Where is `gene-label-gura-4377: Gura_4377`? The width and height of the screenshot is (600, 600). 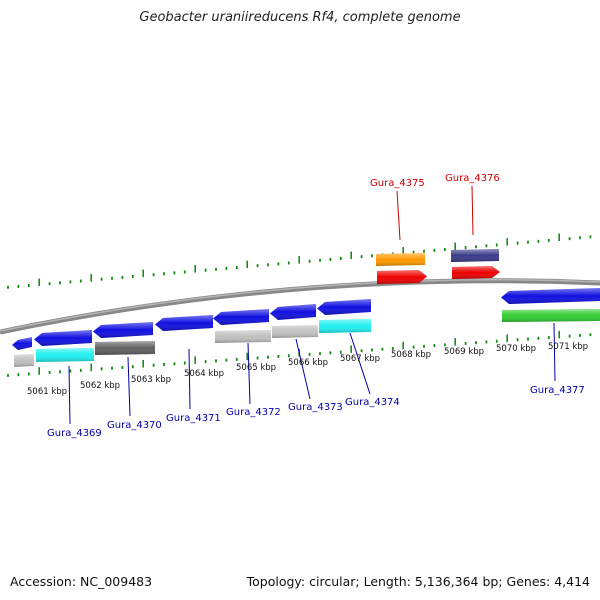
gene-label-gura-4377: Gura_4377 is located at coordinates (557, 390).